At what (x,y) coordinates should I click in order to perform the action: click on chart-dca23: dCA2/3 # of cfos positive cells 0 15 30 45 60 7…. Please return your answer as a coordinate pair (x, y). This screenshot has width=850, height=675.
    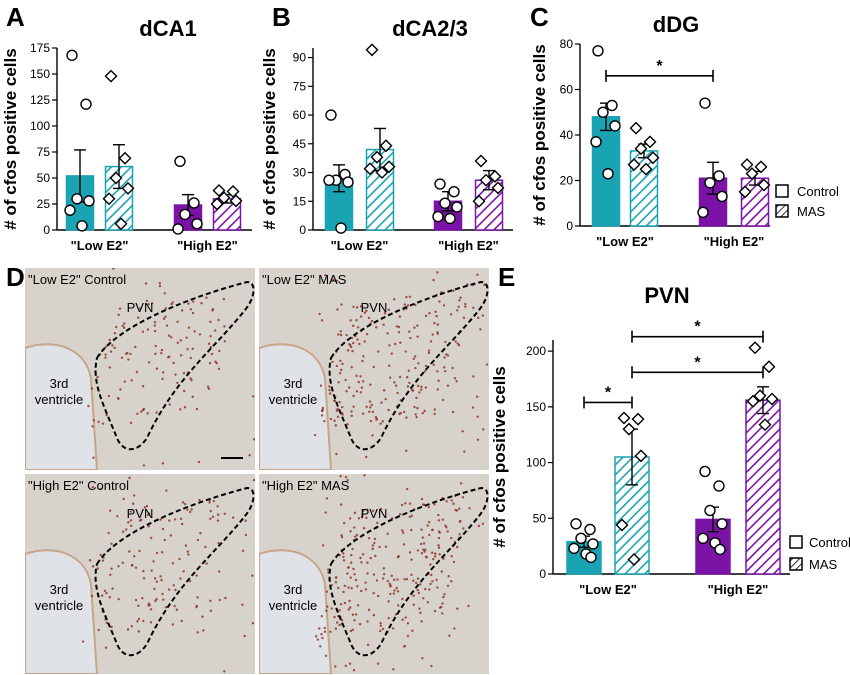
    Looking at the image, I should click on (386, 134).